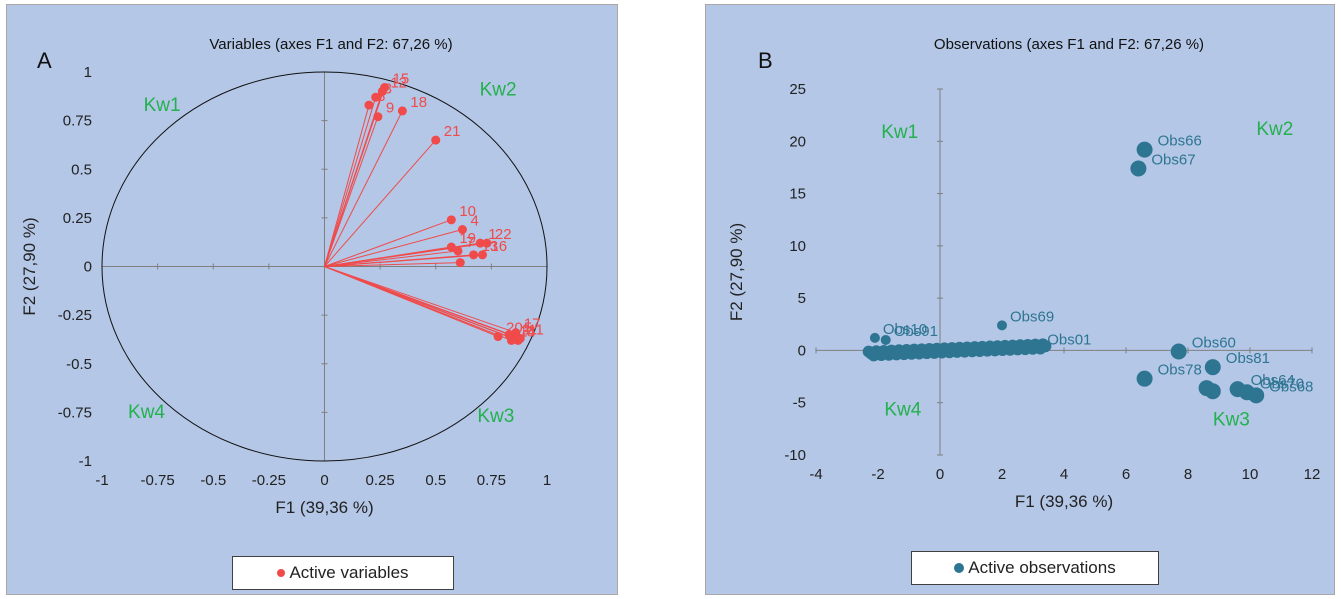 Image resolution: width=1341 pixels, height=599 pixels. What do you see at coordinates (158, 480) in the screenshot?
I see `x-tick-label: -0.75` at bounding box center [158, 480].